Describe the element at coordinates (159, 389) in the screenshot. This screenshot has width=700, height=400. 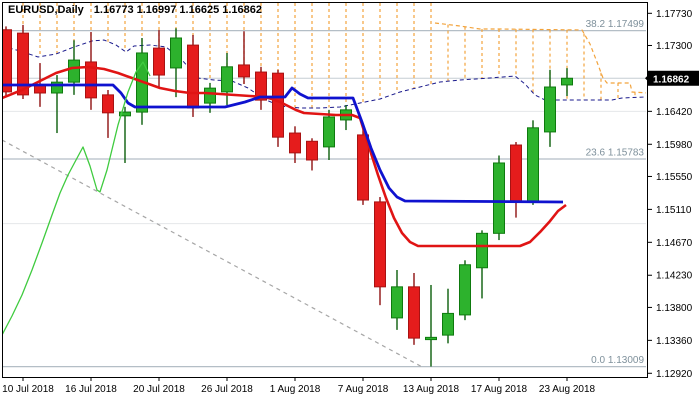
I see `time-tick-label: 20 Jul 2018` at that location.